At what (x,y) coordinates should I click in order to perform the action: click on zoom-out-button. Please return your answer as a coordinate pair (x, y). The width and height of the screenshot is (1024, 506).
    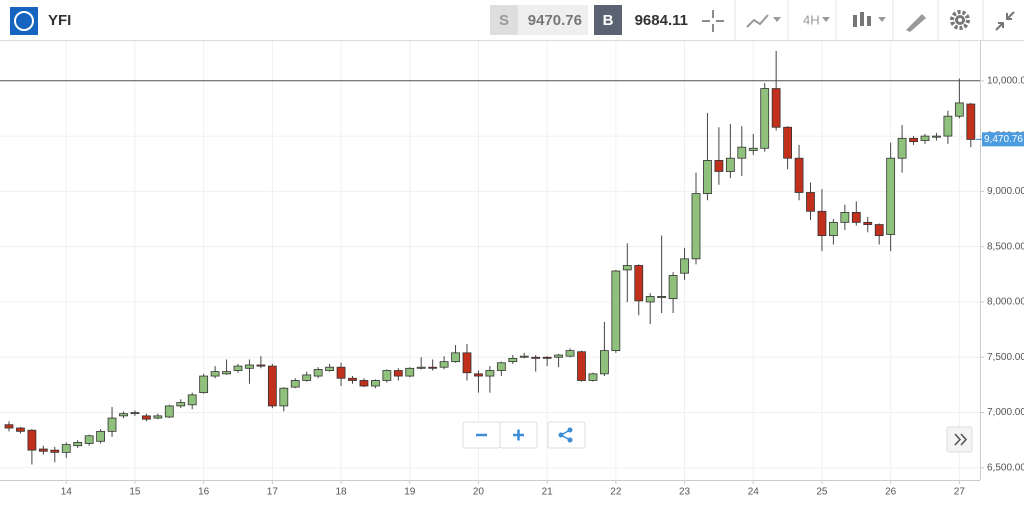
    Looking at the image, I should click on (481, 435).